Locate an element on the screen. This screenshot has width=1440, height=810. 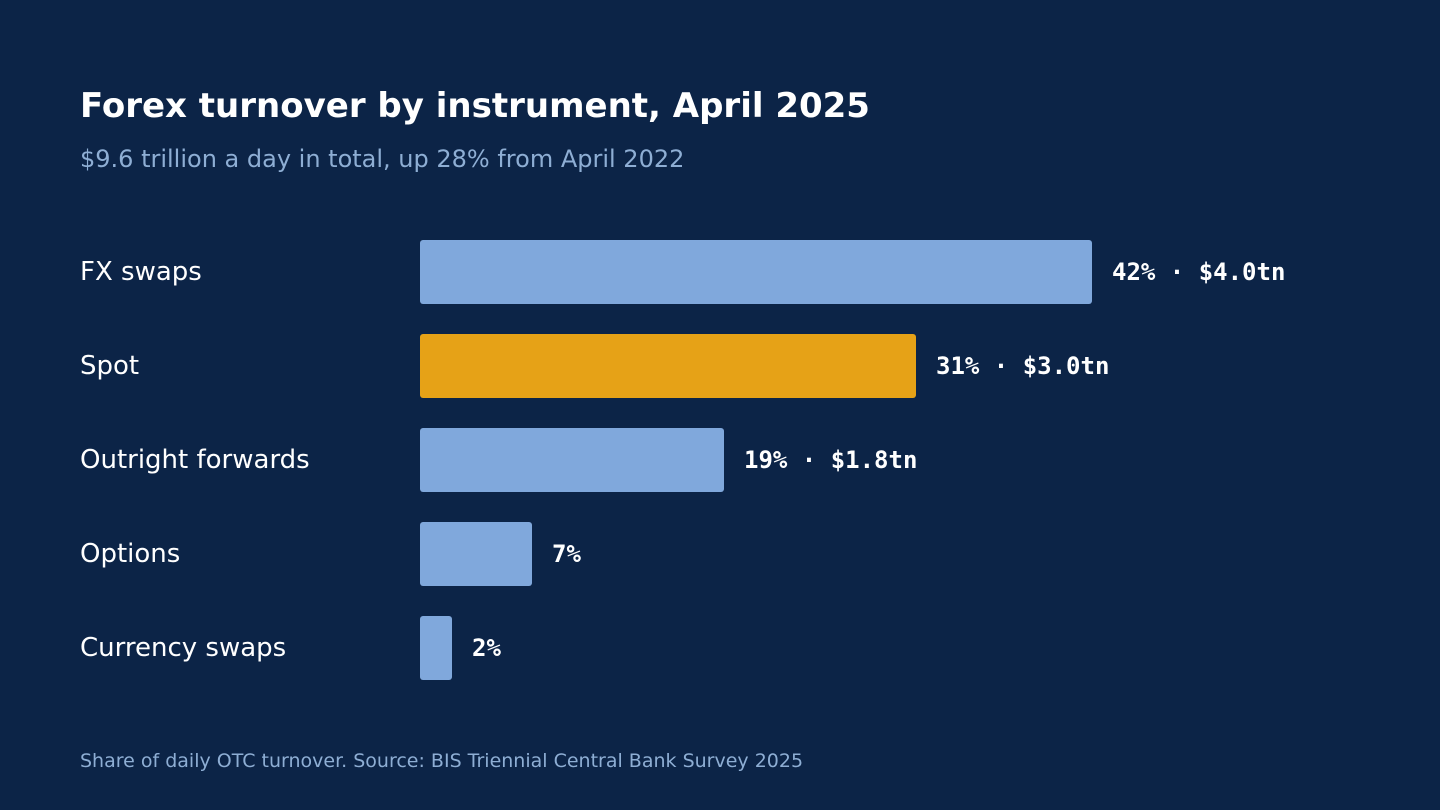
category-label-outright-forwards: Outright forwards is located at coordinates (195, 460).